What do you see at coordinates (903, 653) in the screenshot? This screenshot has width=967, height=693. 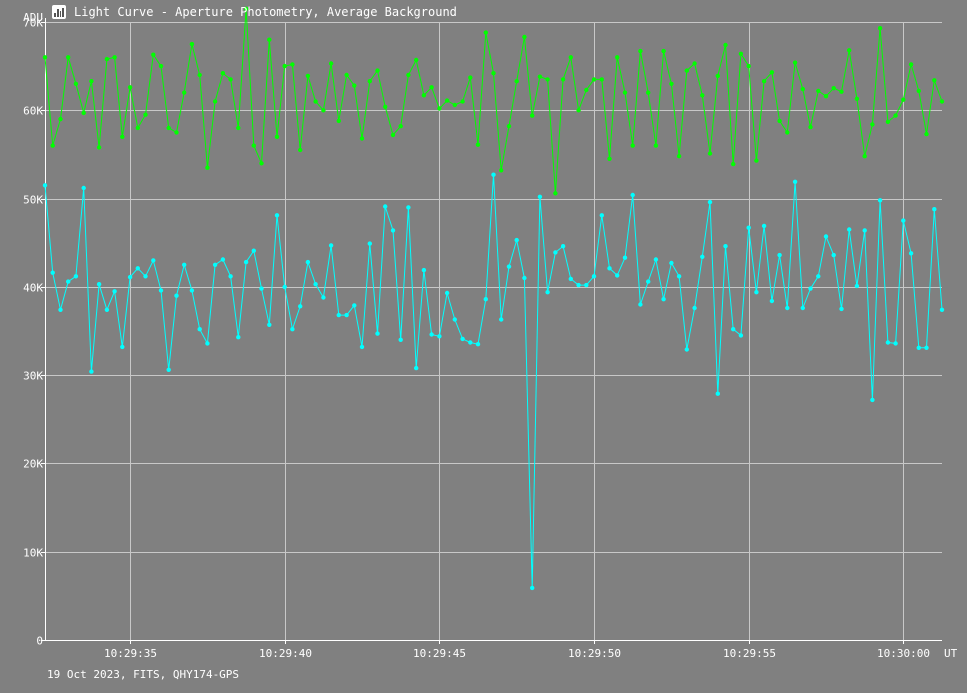 I see `x-tick-label: 10:30:00` at bounding box center [903, 653].